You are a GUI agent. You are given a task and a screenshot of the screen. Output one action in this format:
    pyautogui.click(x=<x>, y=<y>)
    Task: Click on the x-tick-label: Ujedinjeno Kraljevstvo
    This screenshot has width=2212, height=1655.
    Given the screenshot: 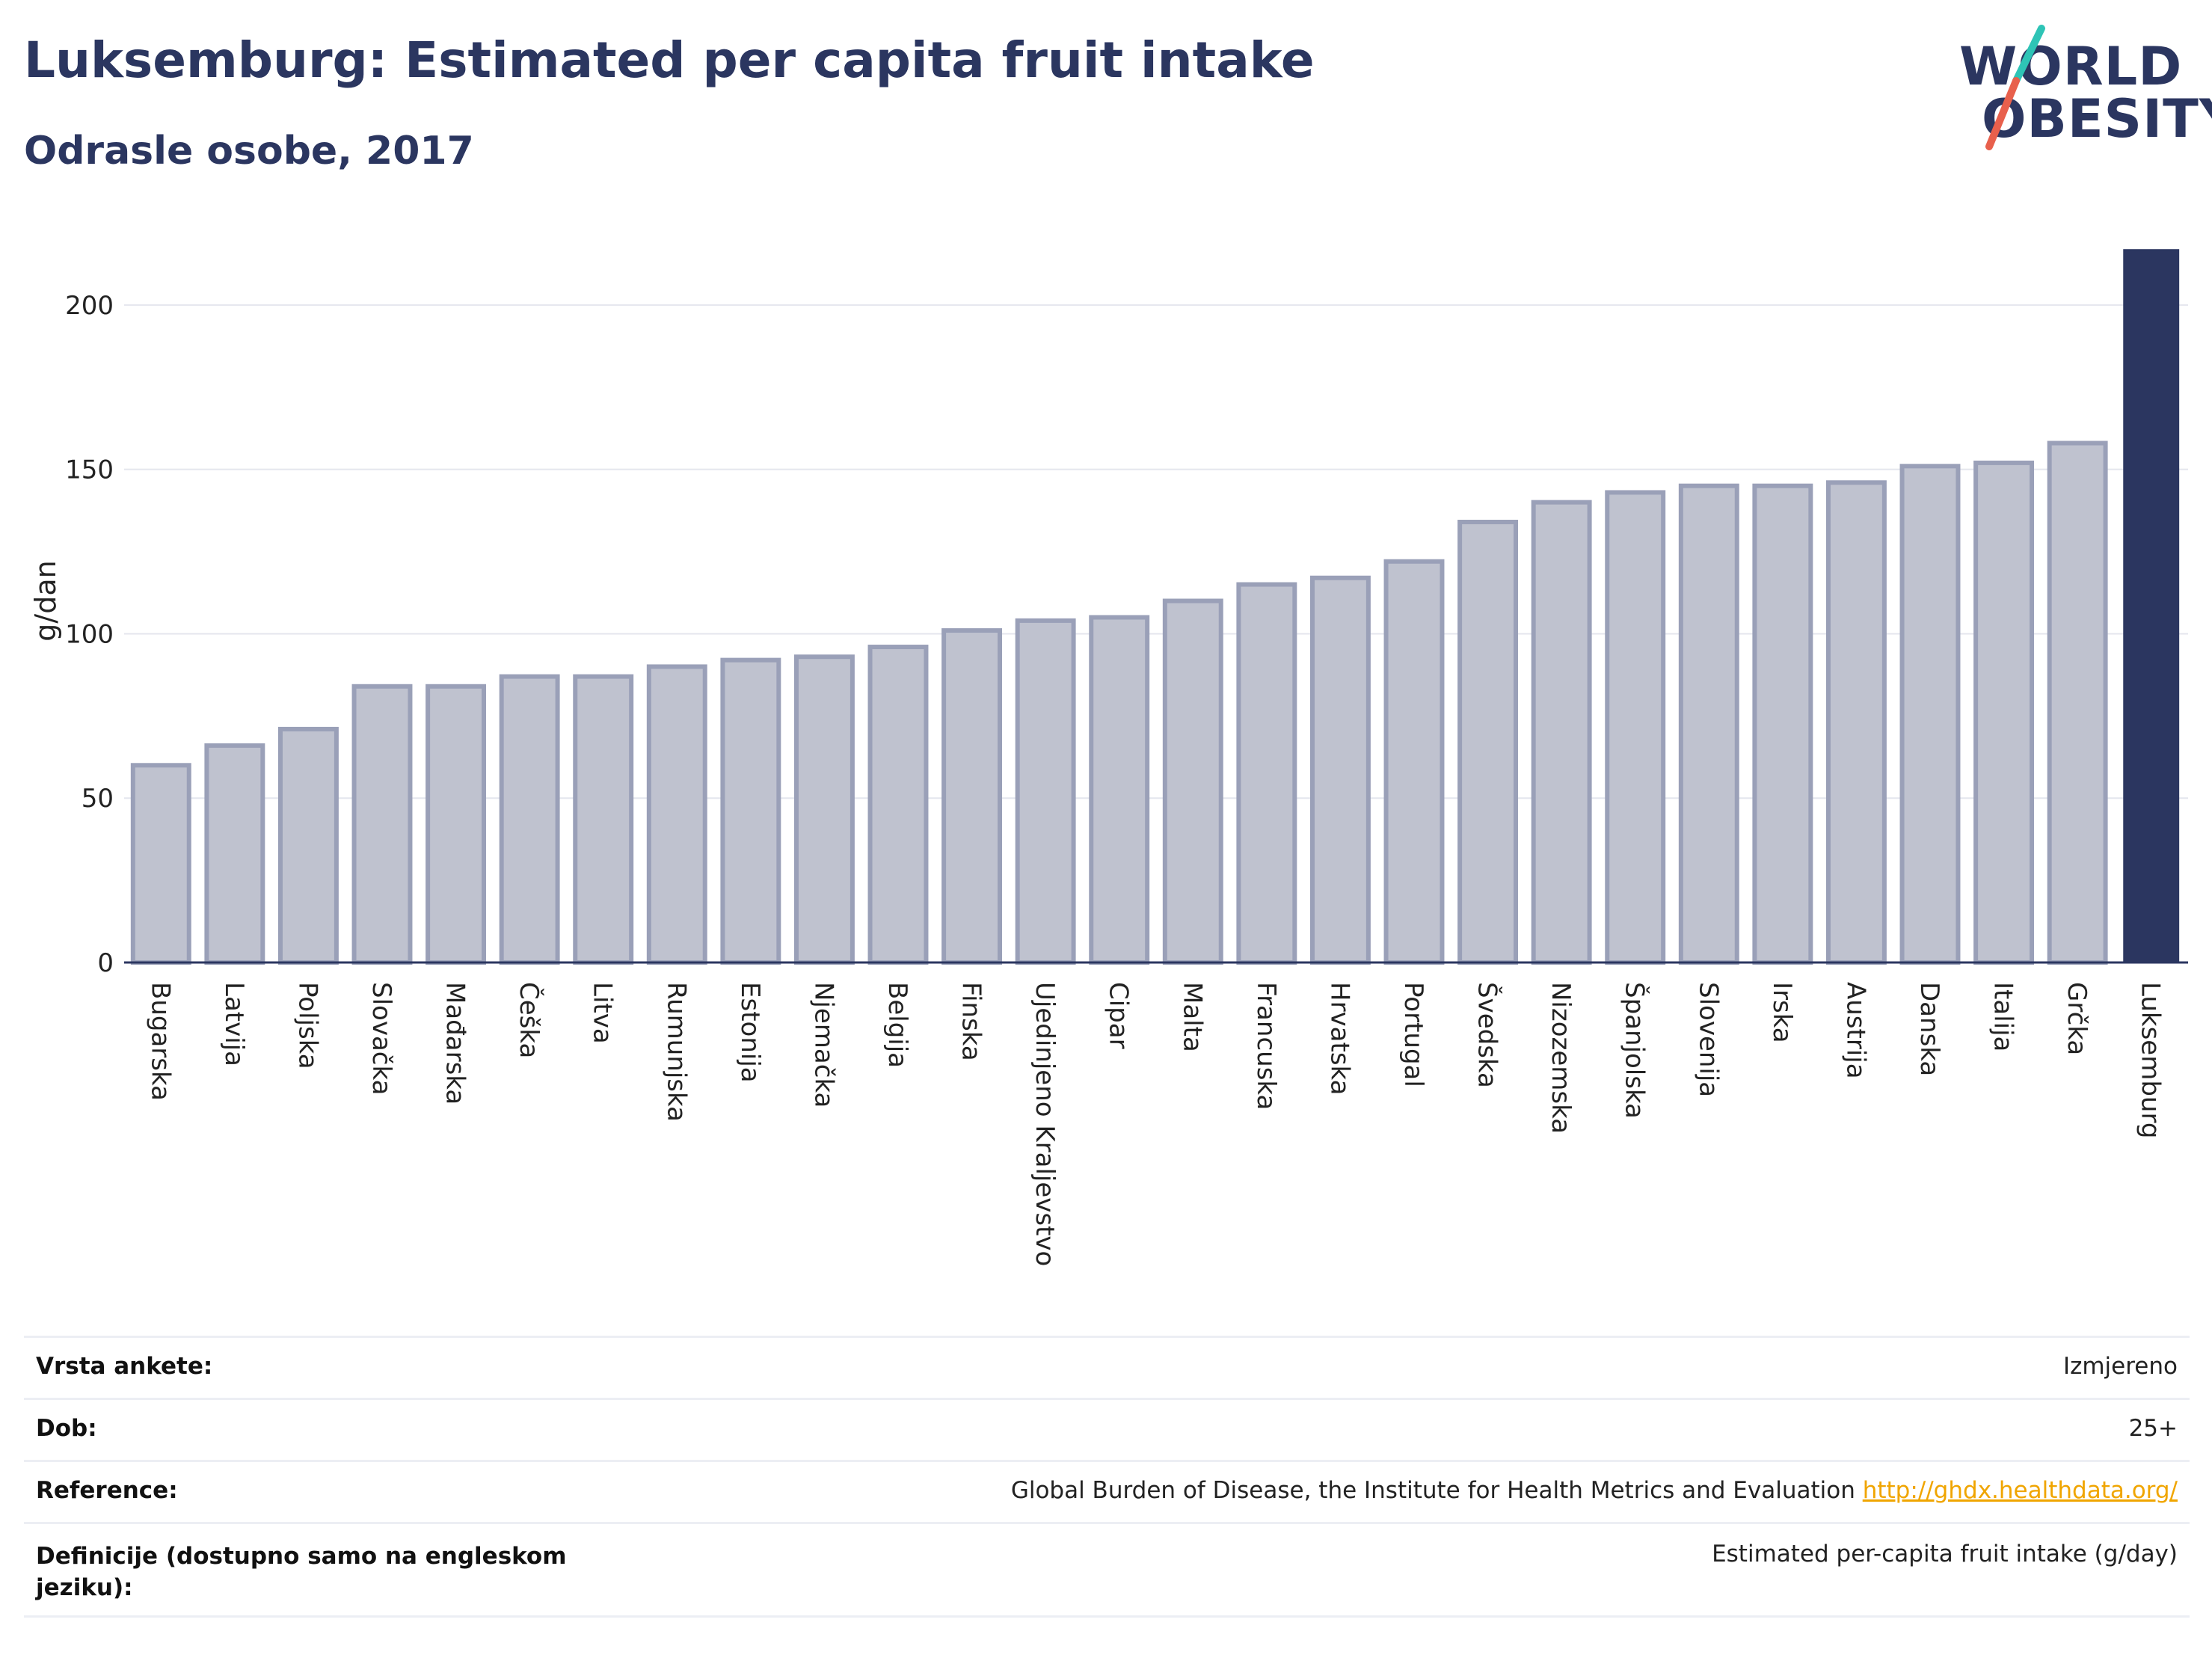 What is the action you would take?
    pyautogui.click(x=1045, y=1124)
    